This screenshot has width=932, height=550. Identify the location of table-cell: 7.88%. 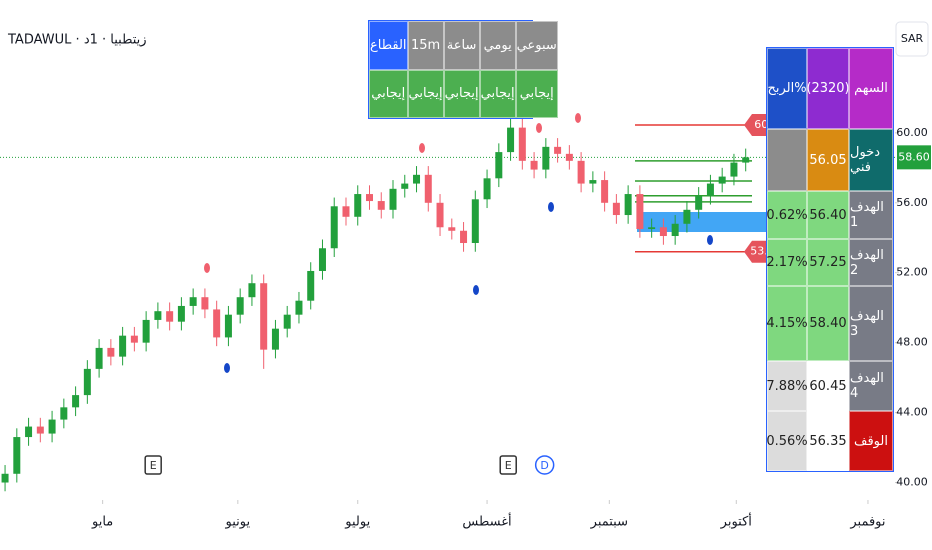
(787, 386).